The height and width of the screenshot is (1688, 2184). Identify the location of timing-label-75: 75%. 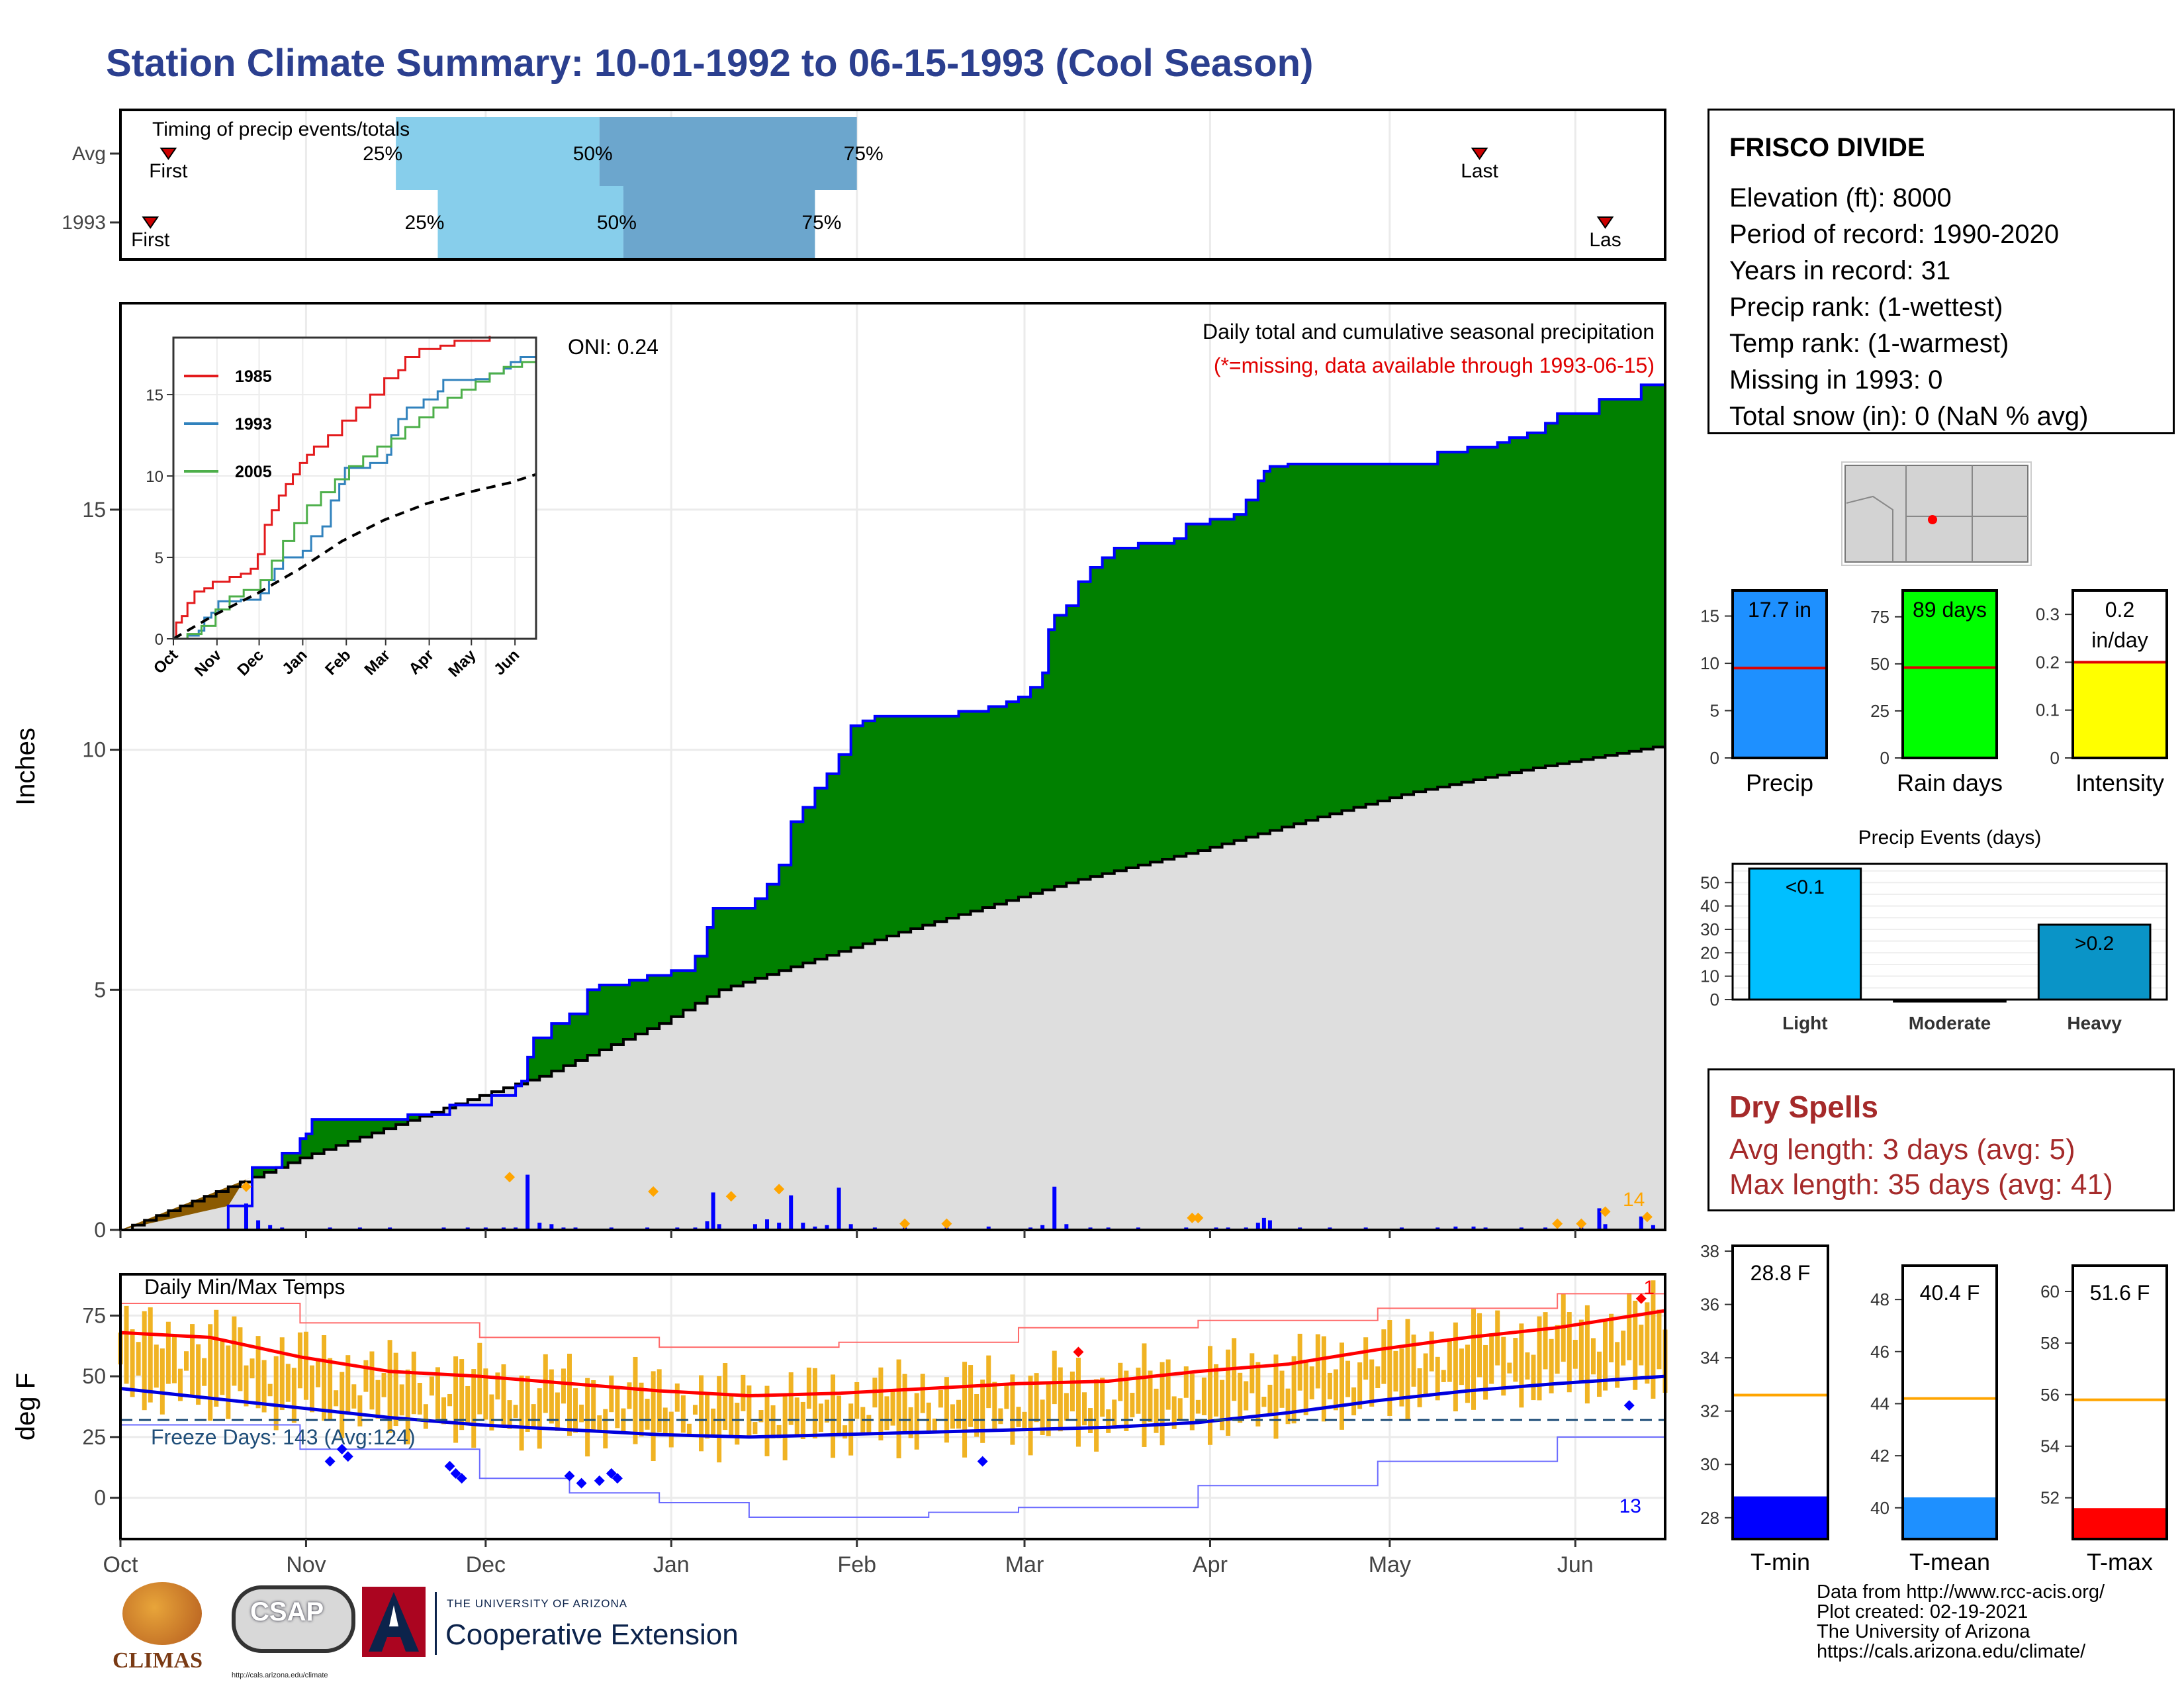
(821, 223).